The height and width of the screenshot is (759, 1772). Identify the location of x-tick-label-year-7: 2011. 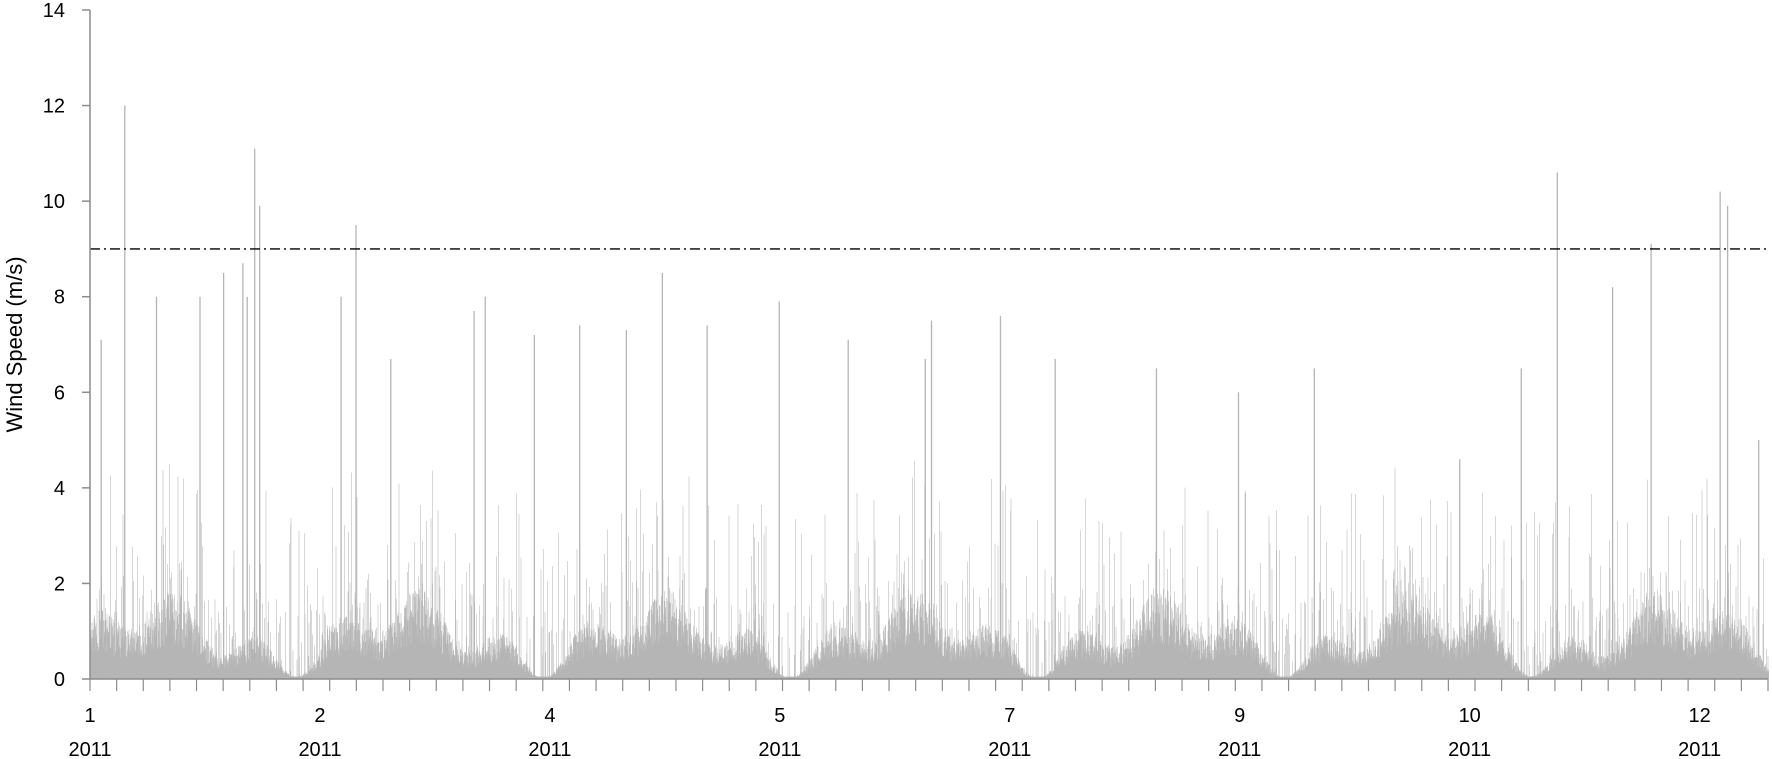
(1009, 749).